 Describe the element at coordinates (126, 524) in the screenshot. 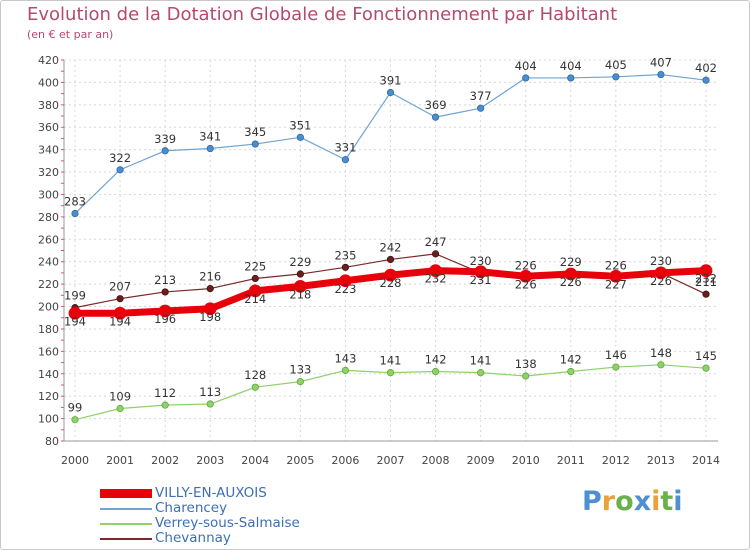

I see `legend-swatch-verrey` at that location.